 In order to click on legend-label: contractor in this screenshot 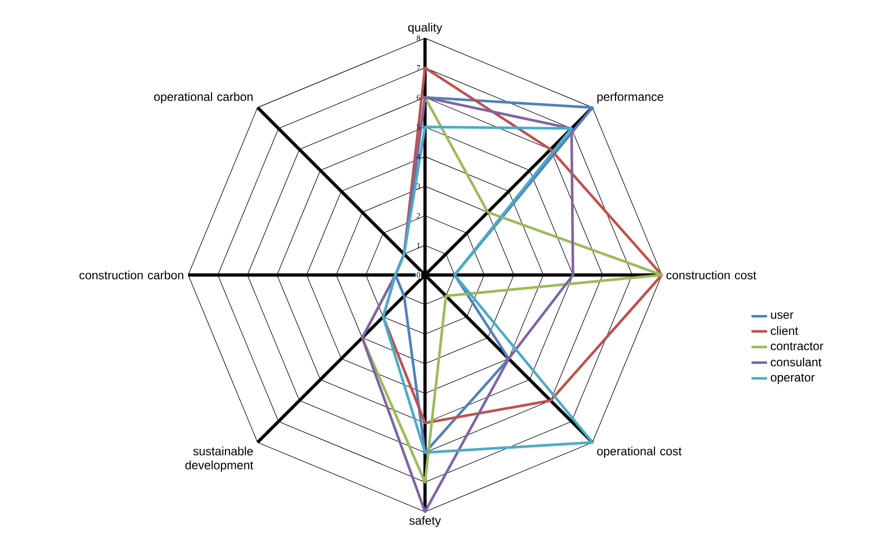, I will do `click(797, 346)`.